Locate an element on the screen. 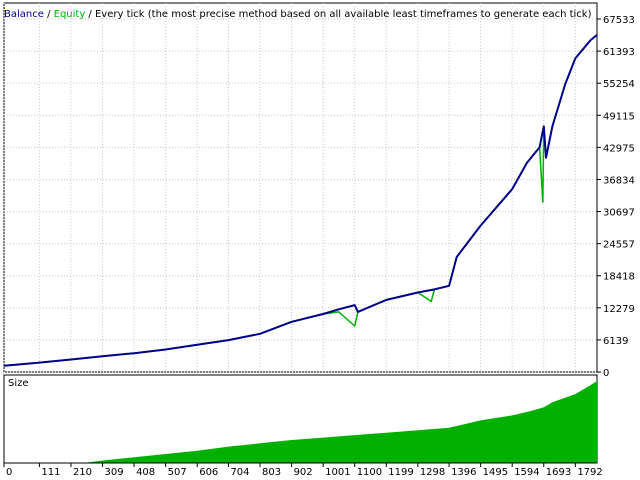  x-tick-label: 704 is located at coordinates (239, 472).